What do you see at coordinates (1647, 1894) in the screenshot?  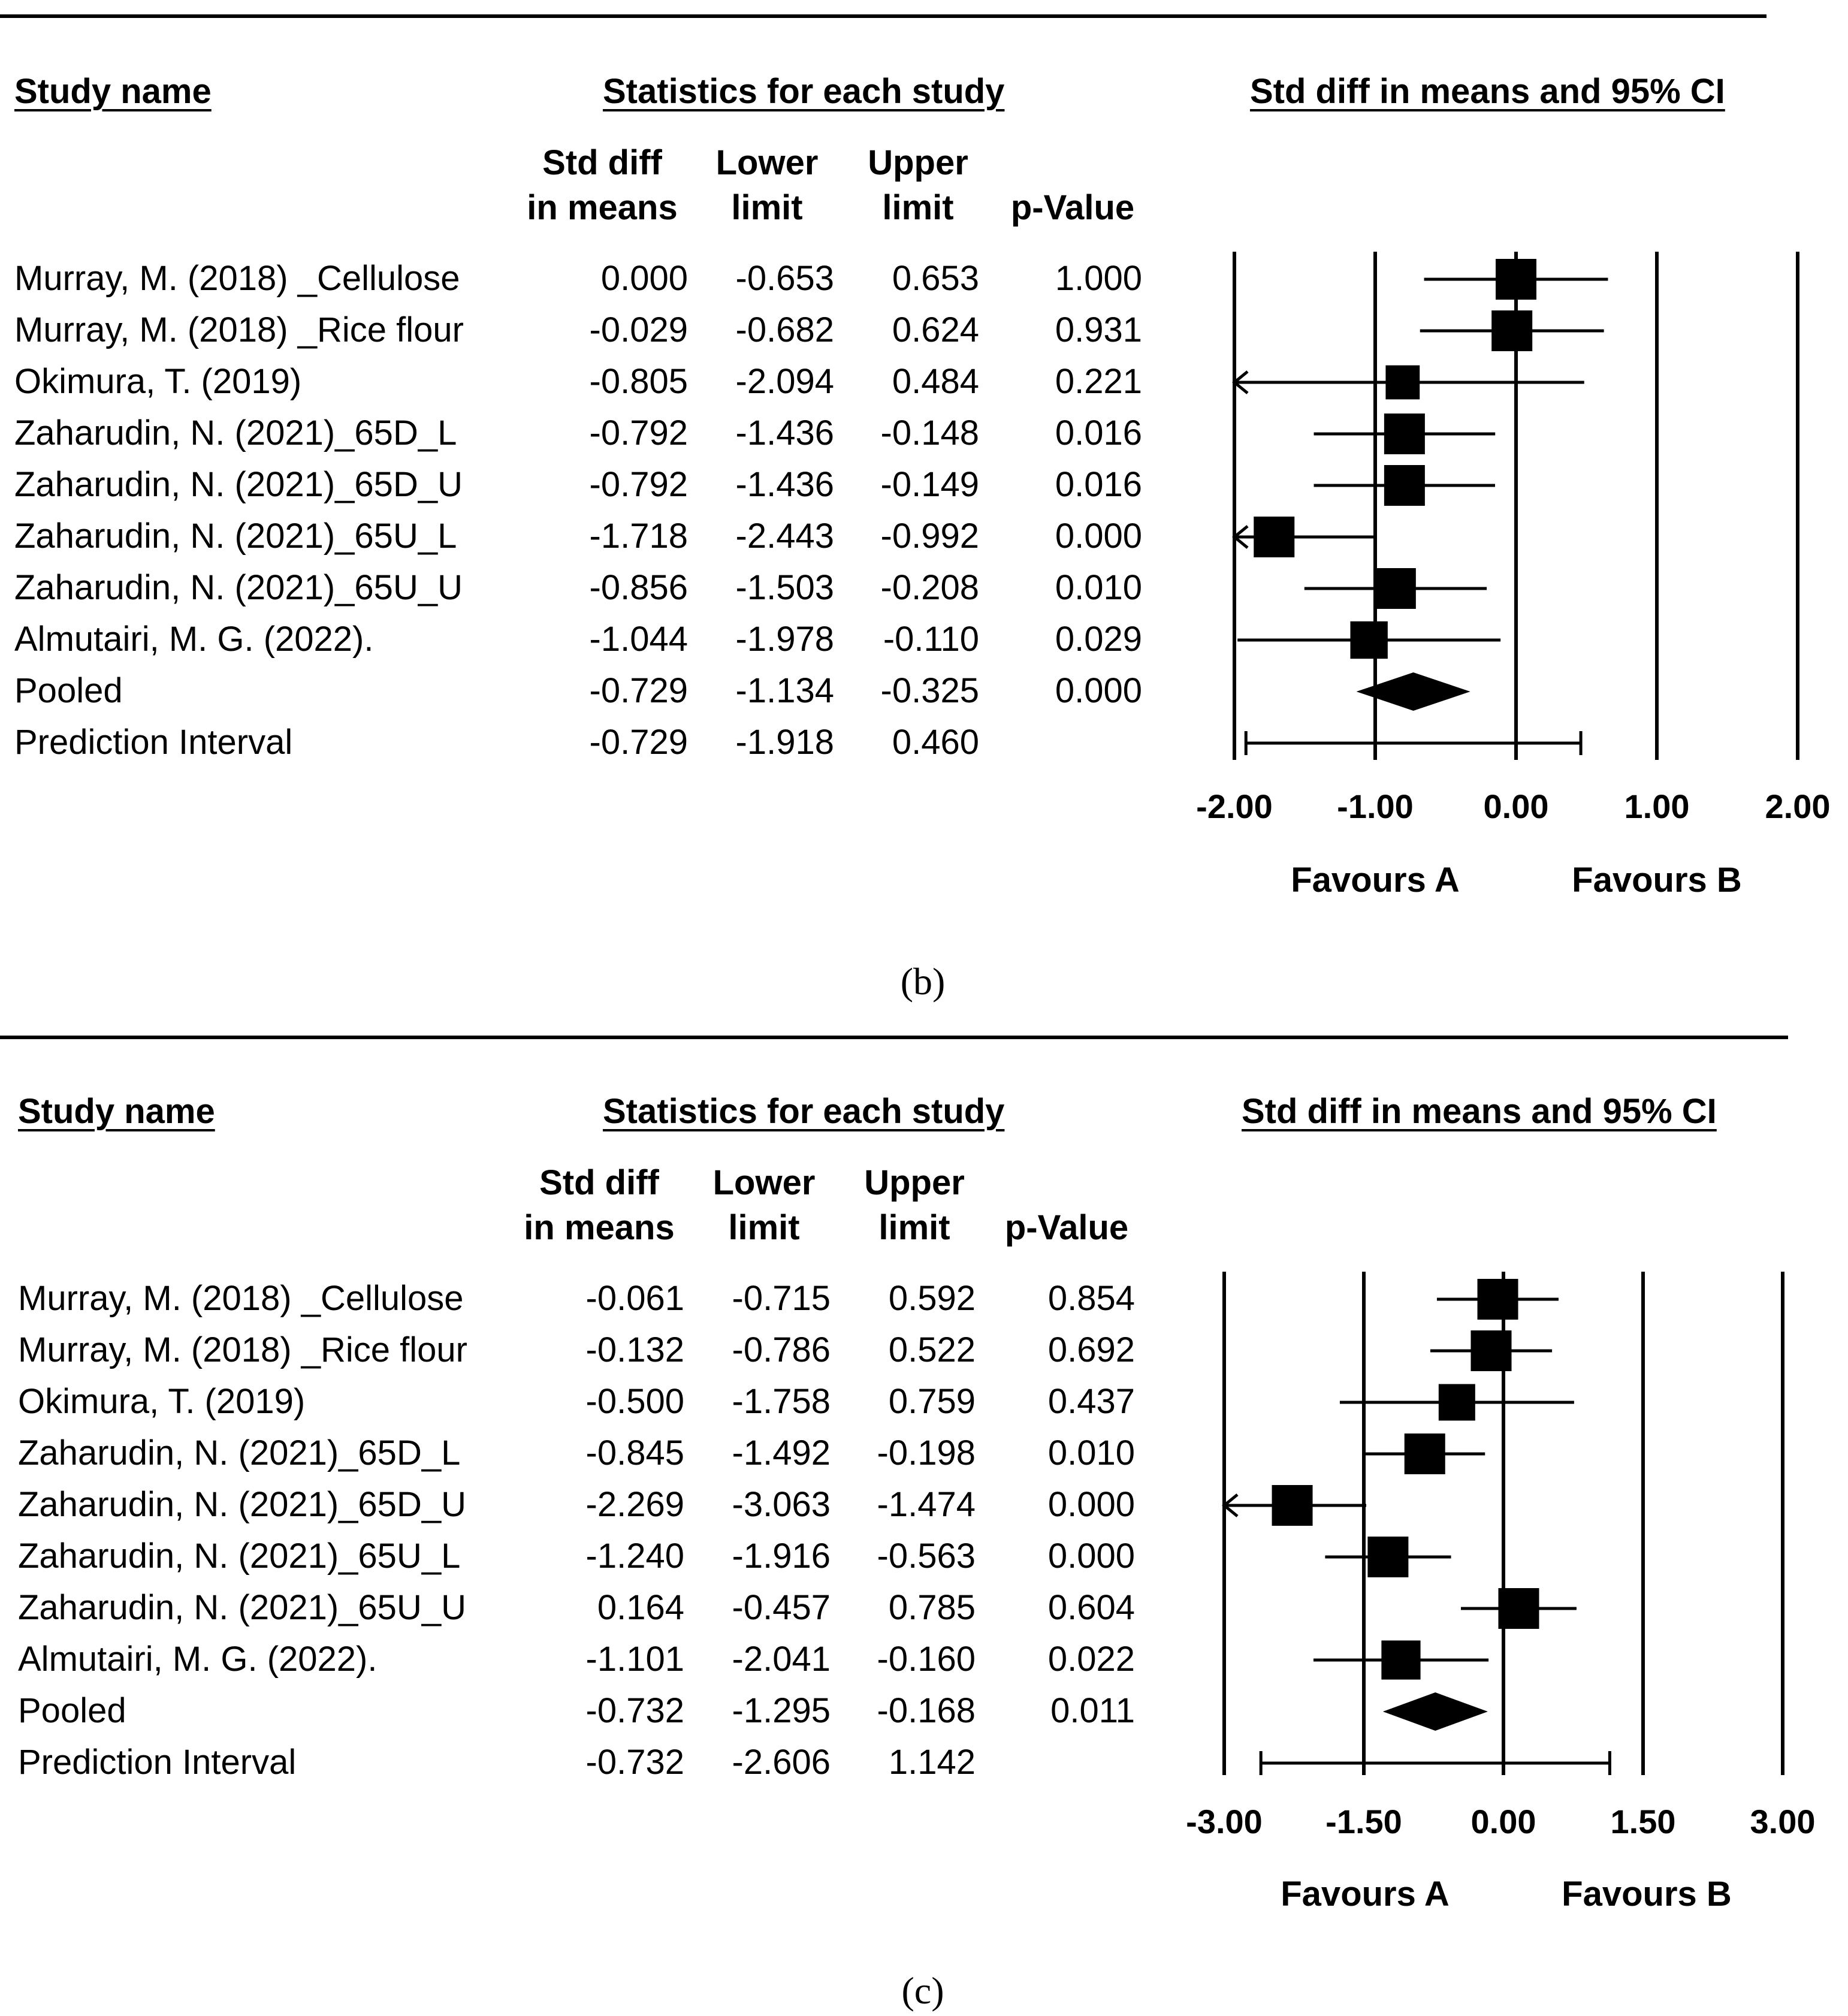 I see `favours-b-label: Favours B` at bounding box center [1647, 1894].